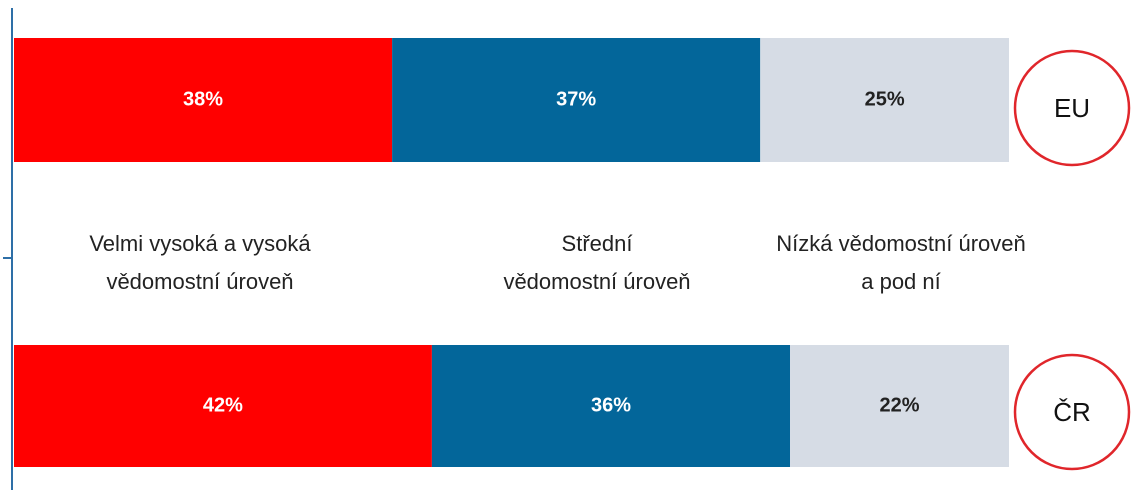  Describe the element at coordinates (200, 243) in the screenshot. I see `legend-line: Velmi vysoká a vysoká` at that location.